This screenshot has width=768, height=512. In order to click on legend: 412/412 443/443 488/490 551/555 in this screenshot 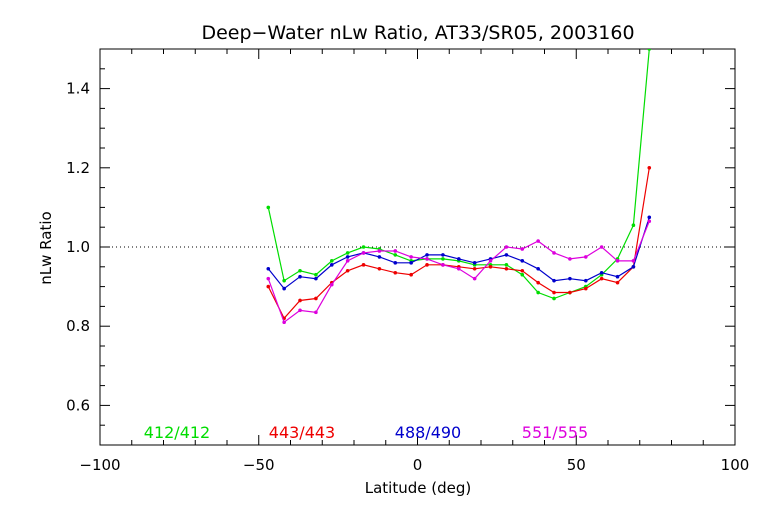, I will do `click(366, 432)`.